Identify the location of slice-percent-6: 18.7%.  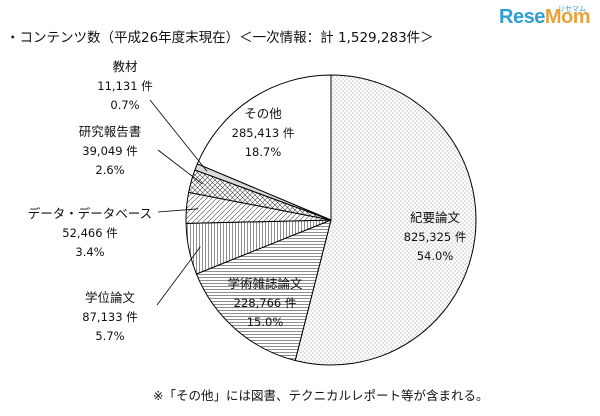
(263, 152).